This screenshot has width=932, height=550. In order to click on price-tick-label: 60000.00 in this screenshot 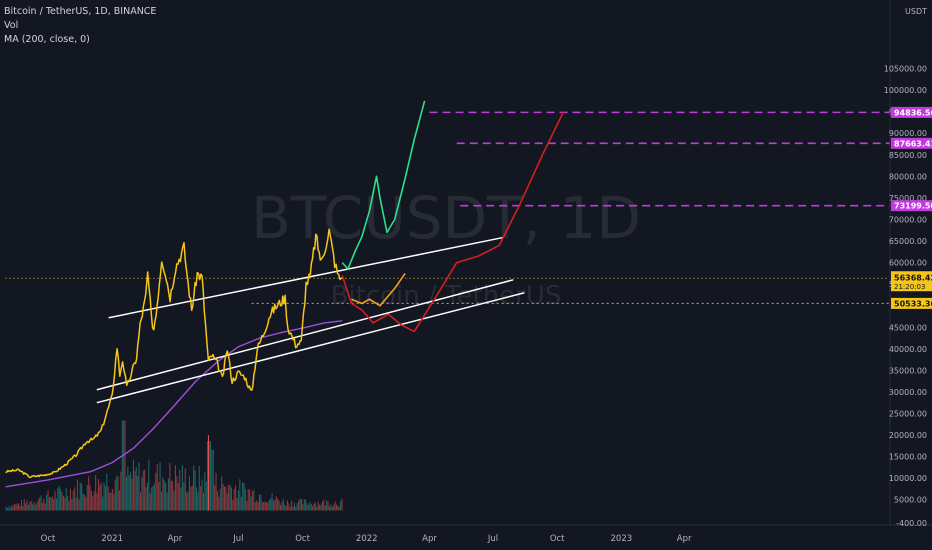, I will do `click(908, 263)`.